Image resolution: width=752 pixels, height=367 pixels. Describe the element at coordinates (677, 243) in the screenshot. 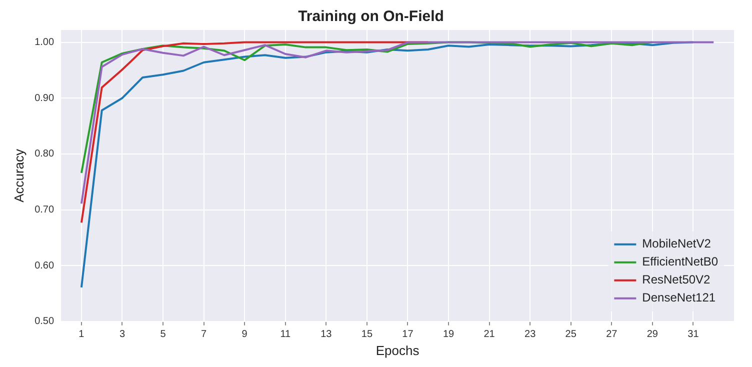

I see `legend-label: MobileNetV2` at that location.